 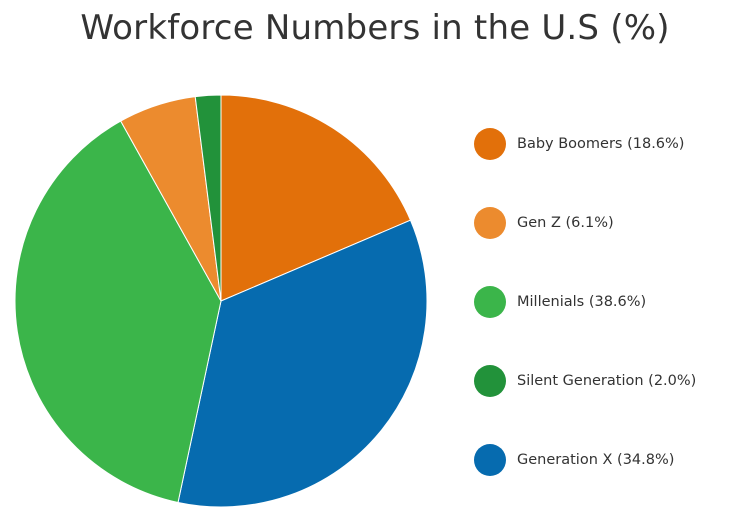 What do you see at coordinates (565, 223) in the screenshot?
I see `legend-label-gen-z: Gen Z (6.1%)` at bounding box center [565, 223].